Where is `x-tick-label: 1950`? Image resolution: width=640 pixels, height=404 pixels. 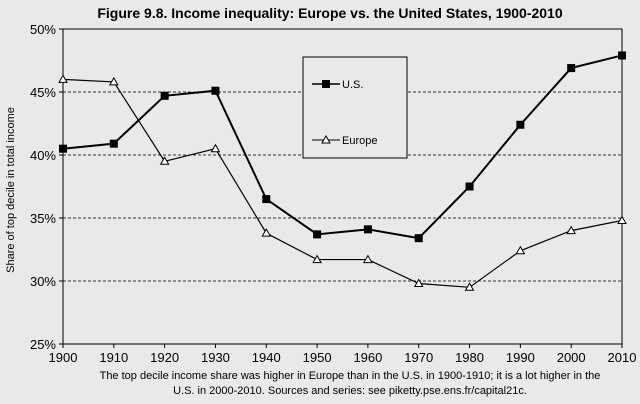 x-tick-label: 1950 is located at coordinates (317, 357).